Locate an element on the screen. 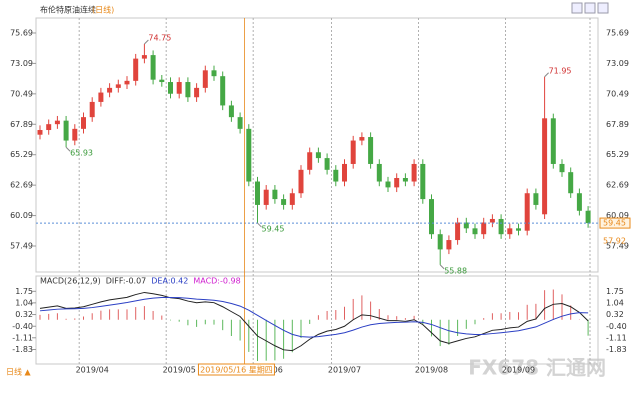 The height and width of the screenshot is (400, 640). cursor-label: 2019/05/16 星期四 is located at coordinates (236, 370).